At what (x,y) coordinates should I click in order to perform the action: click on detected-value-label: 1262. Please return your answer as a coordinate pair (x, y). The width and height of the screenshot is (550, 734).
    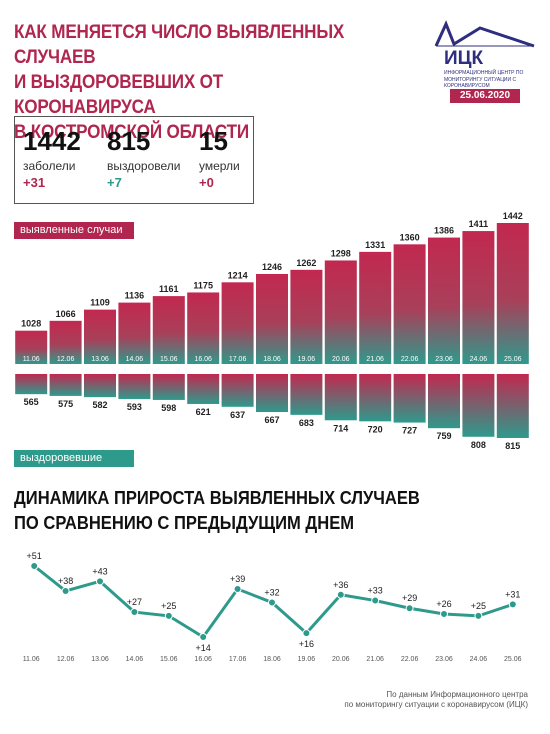
    Looking at the image, I should click on (306, 263).